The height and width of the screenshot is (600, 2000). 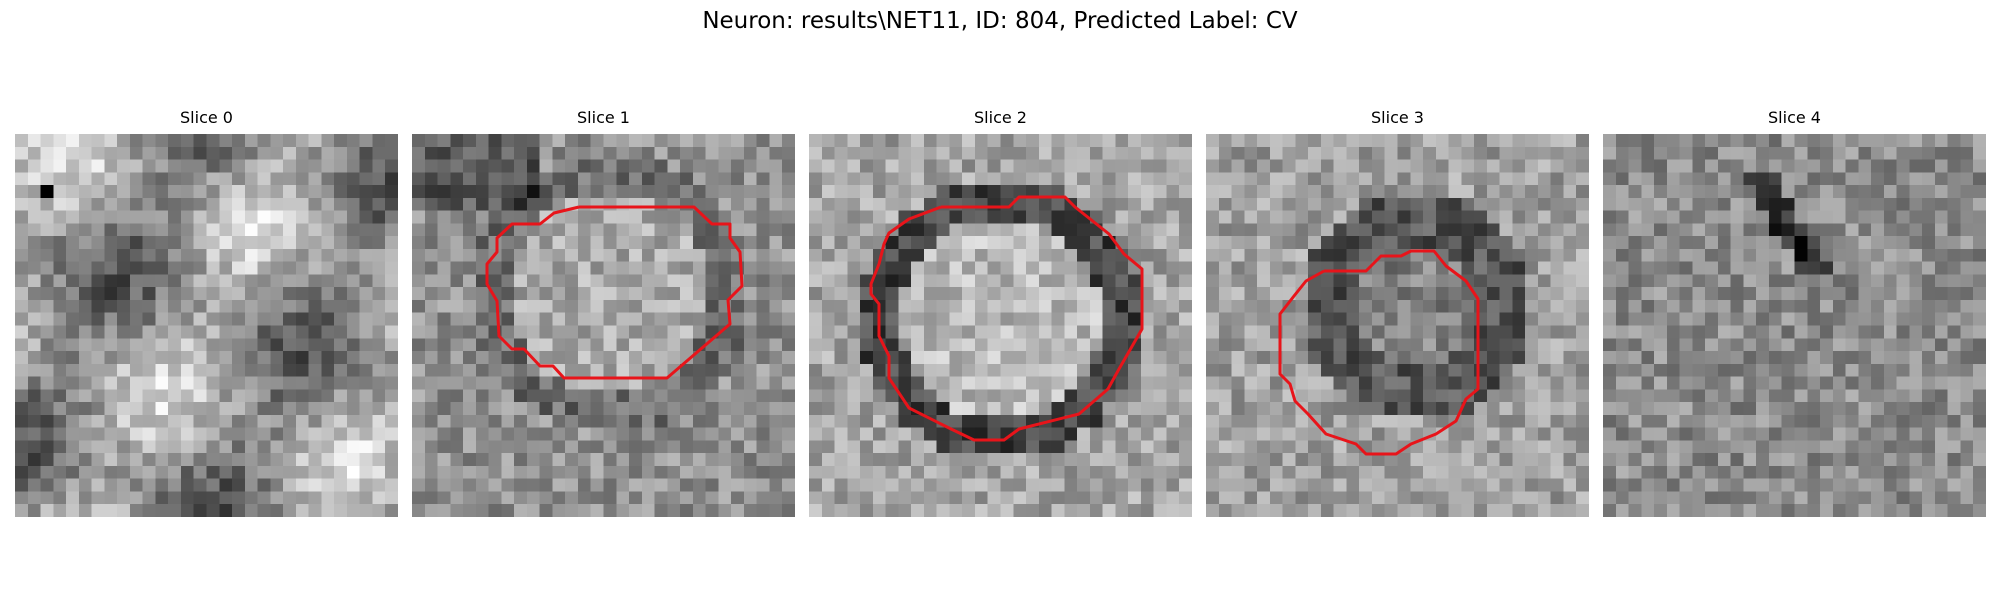 What do you see at coordinates (1000, 117) in the screenshot?
I see `slice-title: Slice 2` at bounding box center [1000, 117].